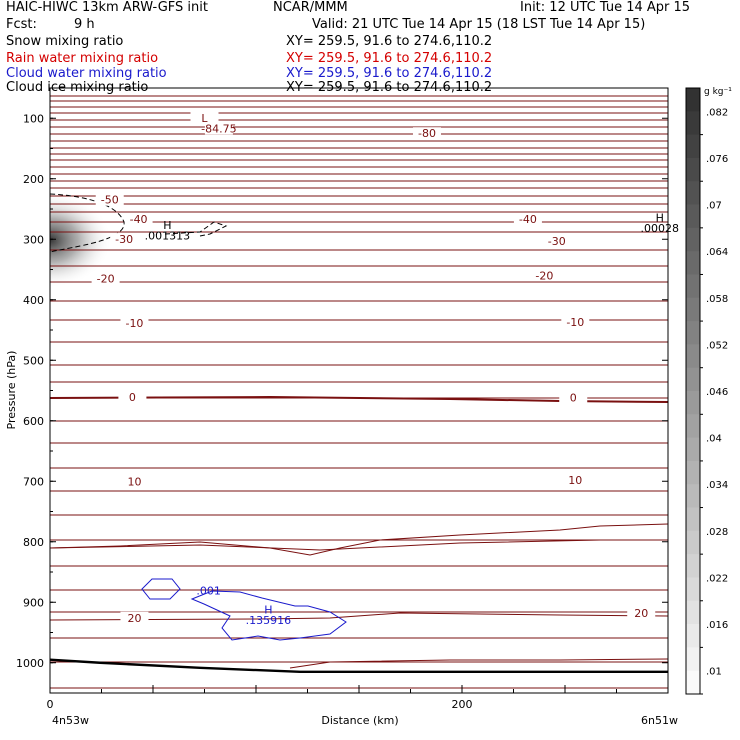  What do you see at coordinates (659, 720) in the screenshot?
I see `x-endpoint-right: 6n51w` at bounding box center [659, 720].